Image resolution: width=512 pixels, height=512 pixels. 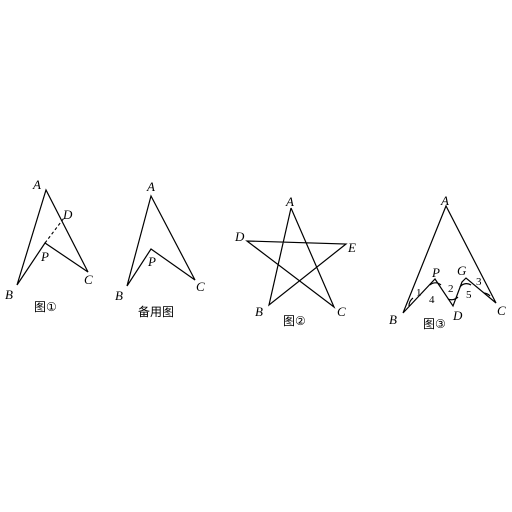 I want to click on figure-spare-label-b: B, so click(x=119, y=295).